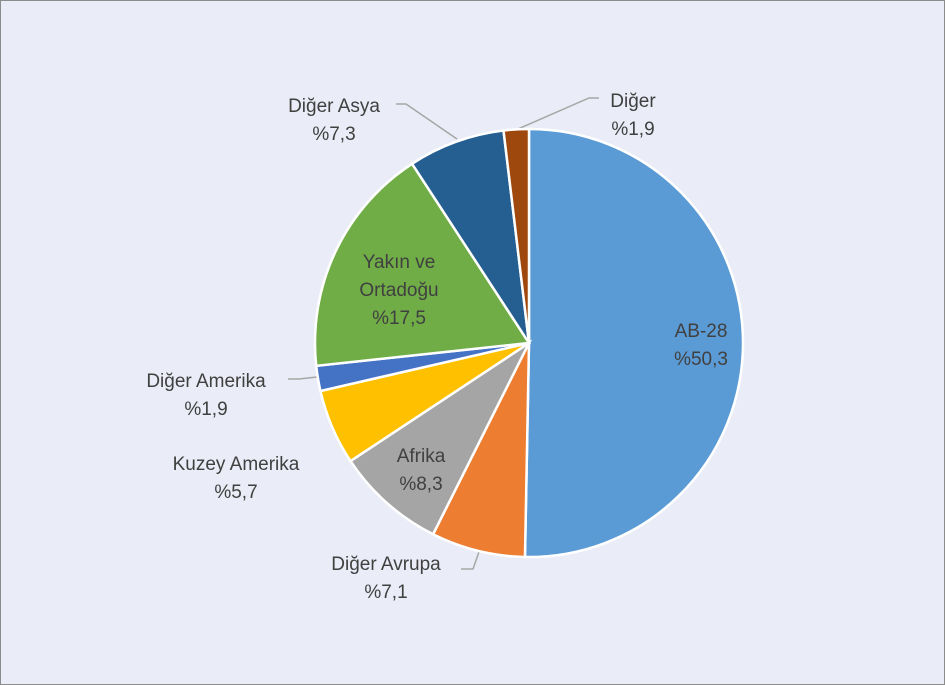 The image size is (945, 685). I want to click on category-label: Diğer Avrupa, so click(386, 564).